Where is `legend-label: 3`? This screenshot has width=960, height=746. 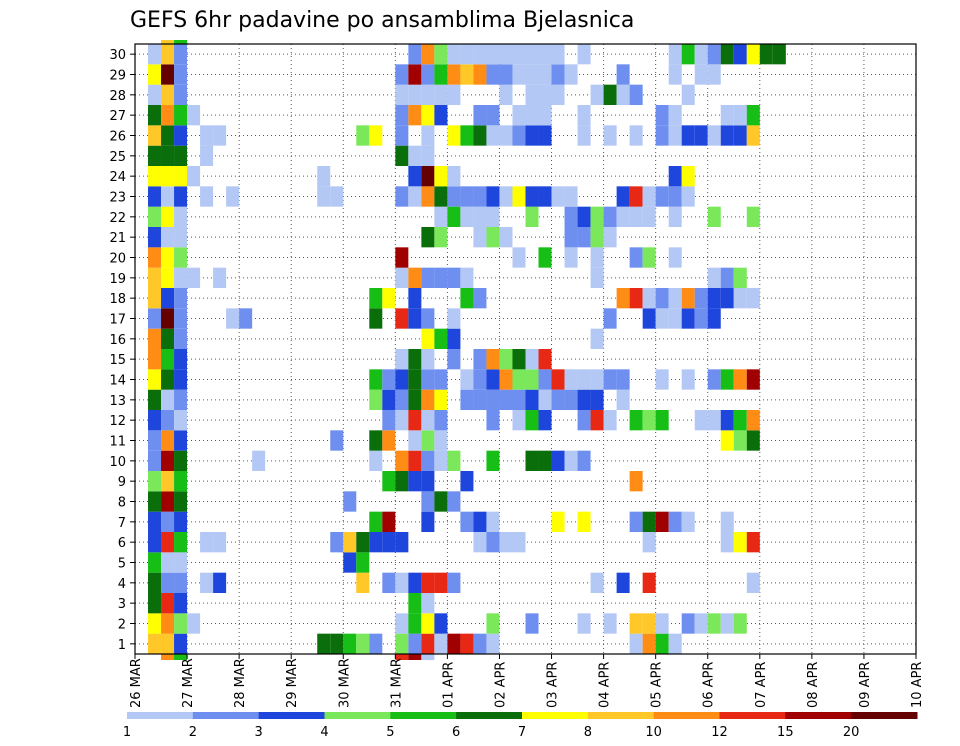 legend-label: 3 is located at coordinates (259, 732).